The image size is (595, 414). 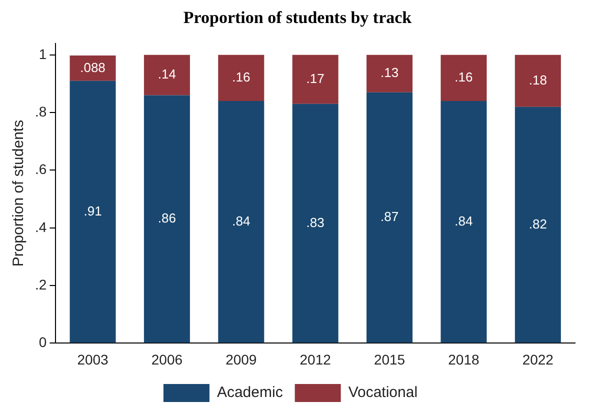 I want to click on chart-title: Proportion of students by track, so click(x=297, y=18).